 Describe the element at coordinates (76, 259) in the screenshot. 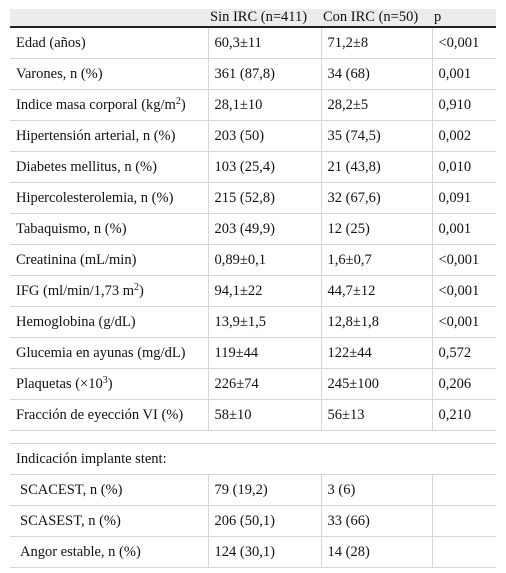

I see `row-label-text: Creatinina (mL/min)` at that location.